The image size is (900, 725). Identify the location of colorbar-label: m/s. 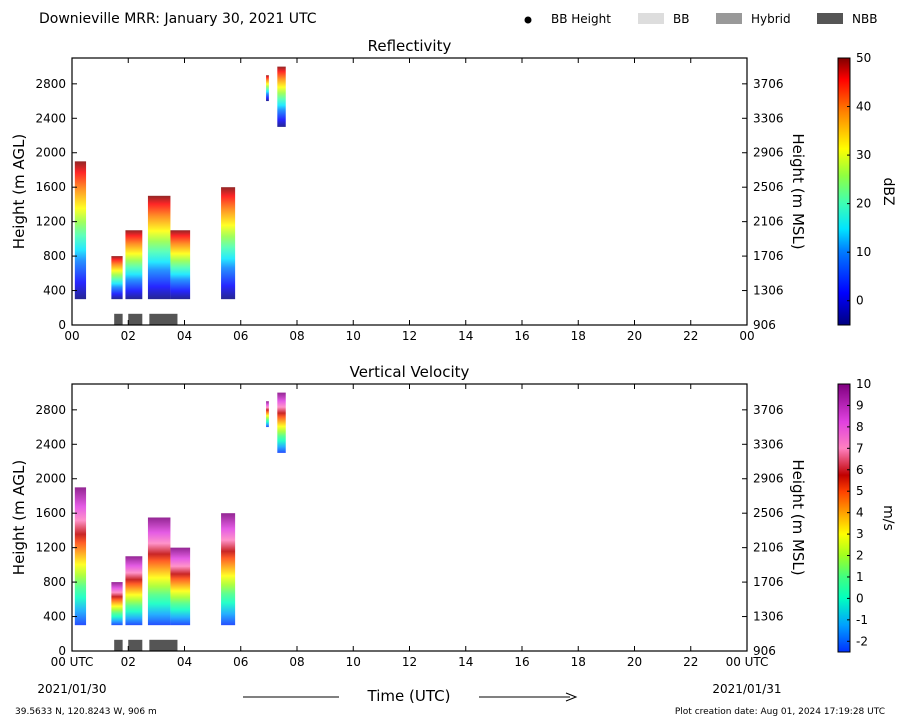
(888, 518).